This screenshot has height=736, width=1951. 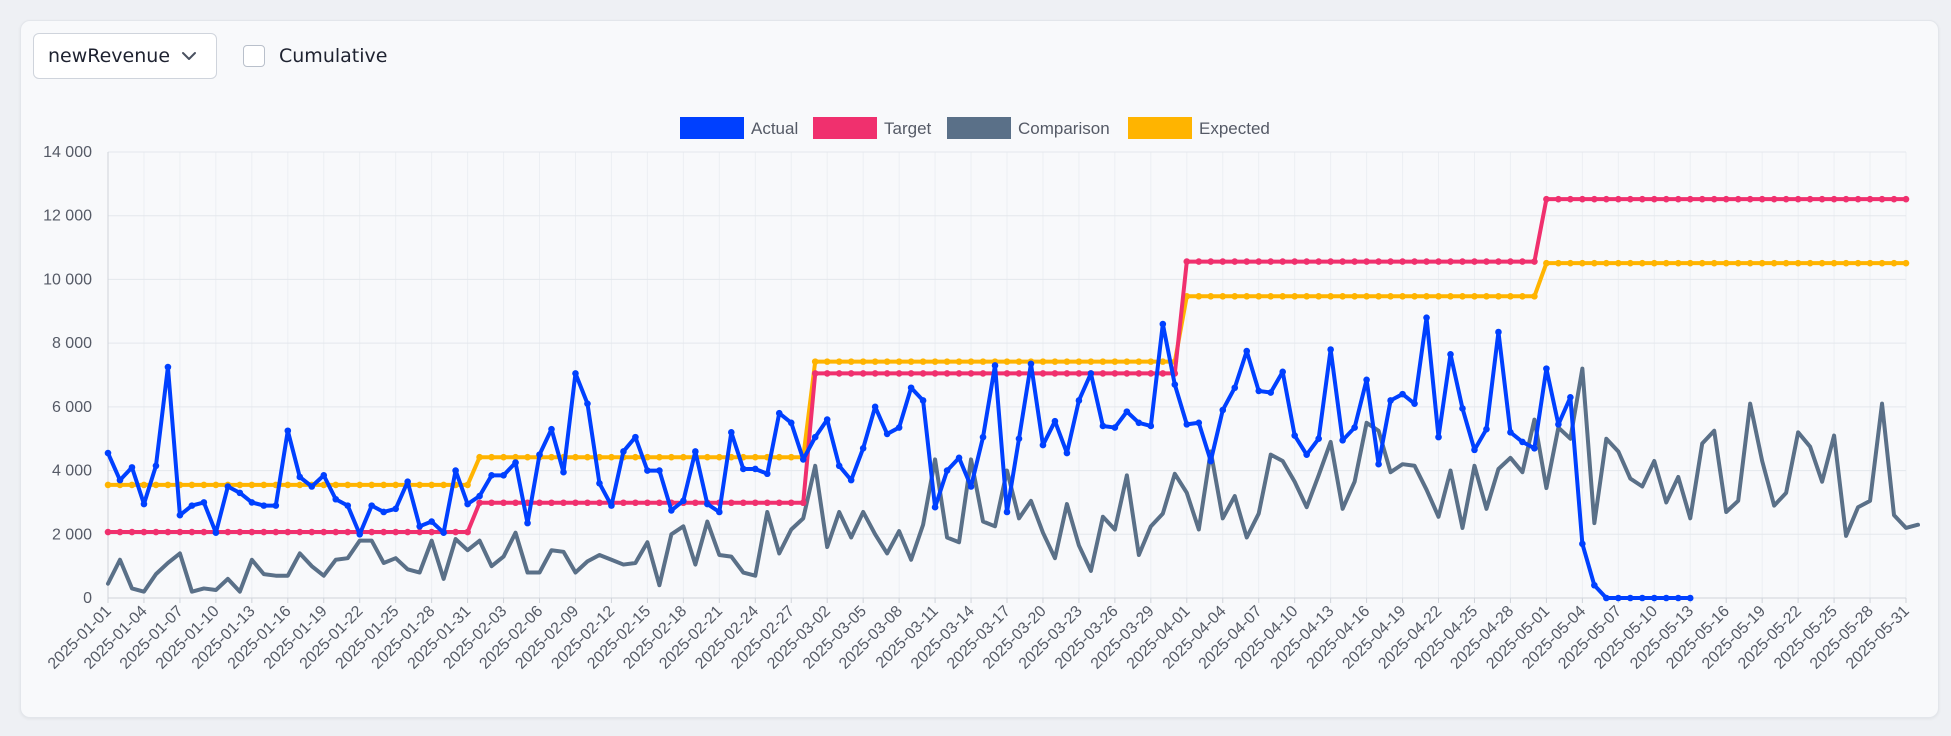 What do you see at coordinates (1160, 128) in the screenshot?
I see `legend-swatch-expected` at bounding box center [1160, 128].